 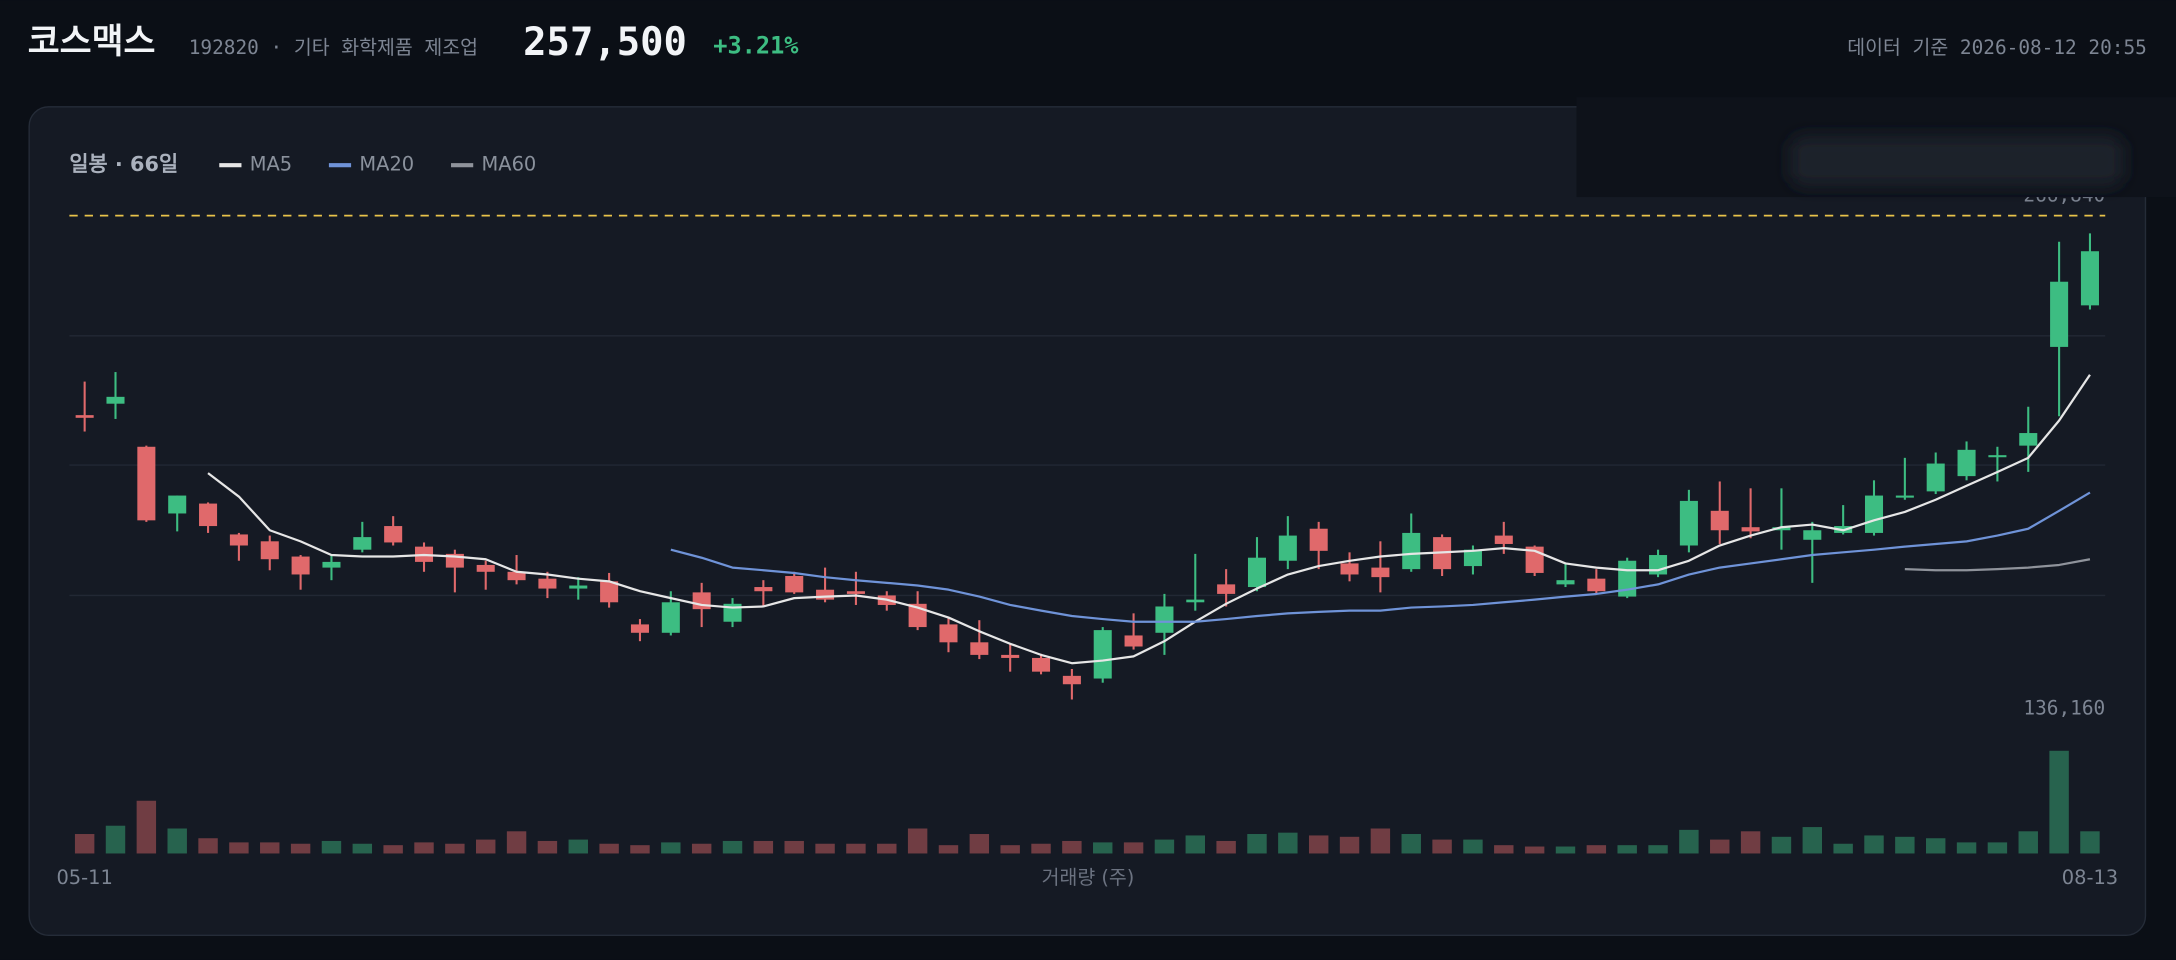 I want to click on period-label: 일봉 · 66일, so click(x=123, y=164).